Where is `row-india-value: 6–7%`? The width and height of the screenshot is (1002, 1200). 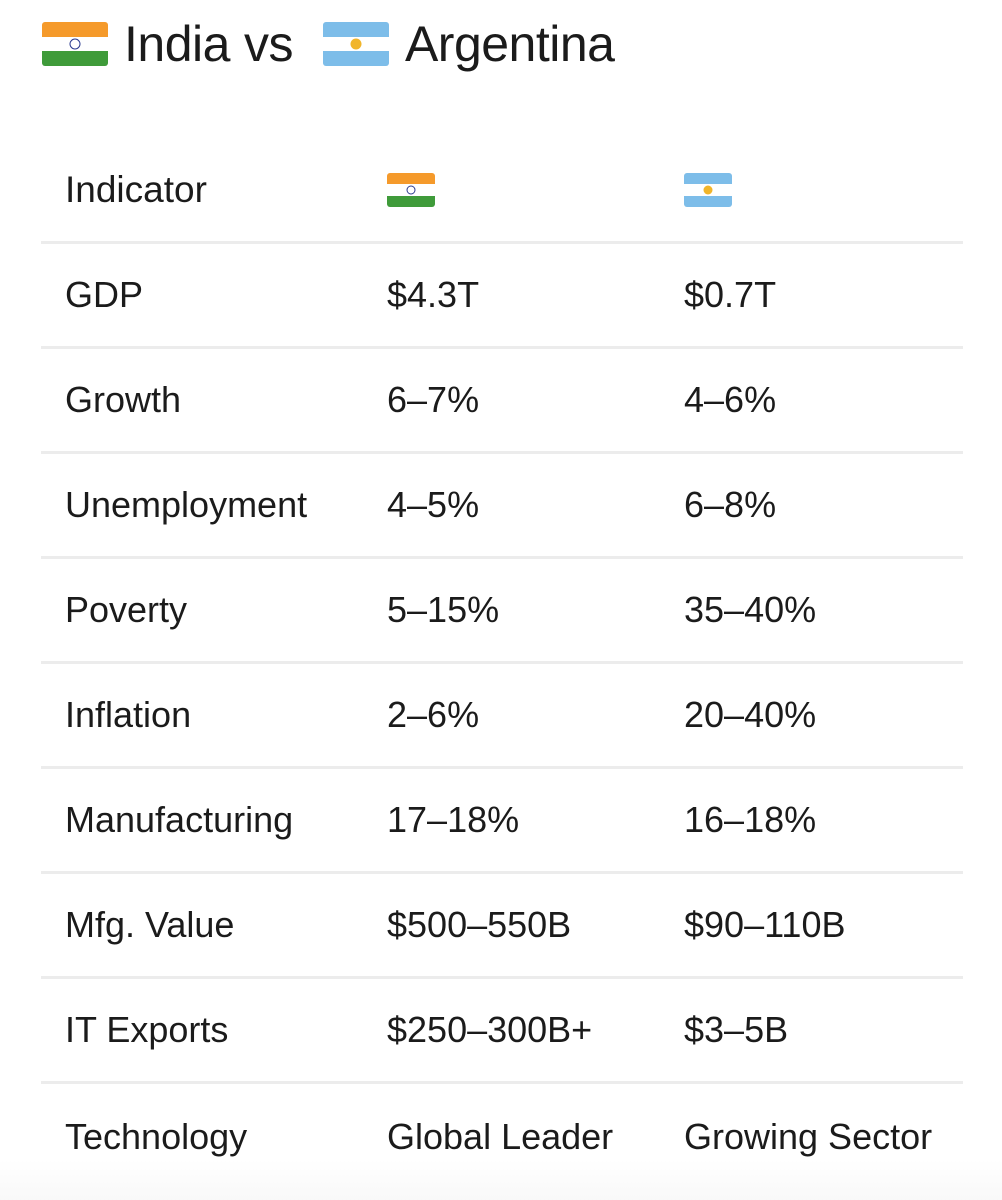
row-india-value: 6–7% is located at coordinates (433, 399).